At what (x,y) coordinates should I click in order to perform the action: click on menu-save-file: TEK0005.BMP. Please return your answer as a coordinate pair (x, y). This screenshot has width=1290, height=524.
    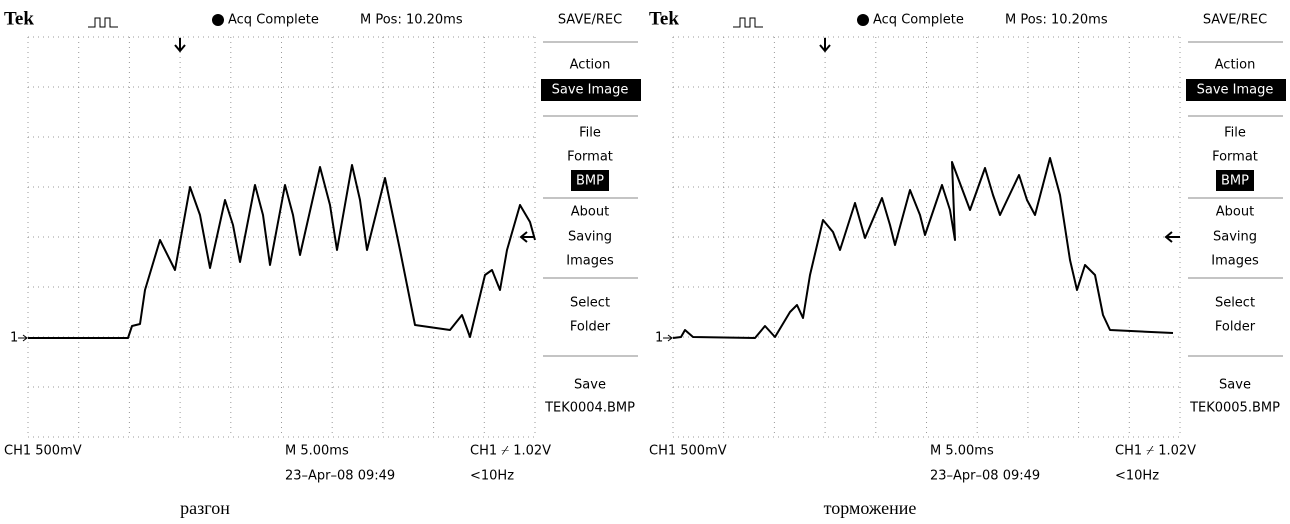
    Looking at the image, I should click on (1234, 408).